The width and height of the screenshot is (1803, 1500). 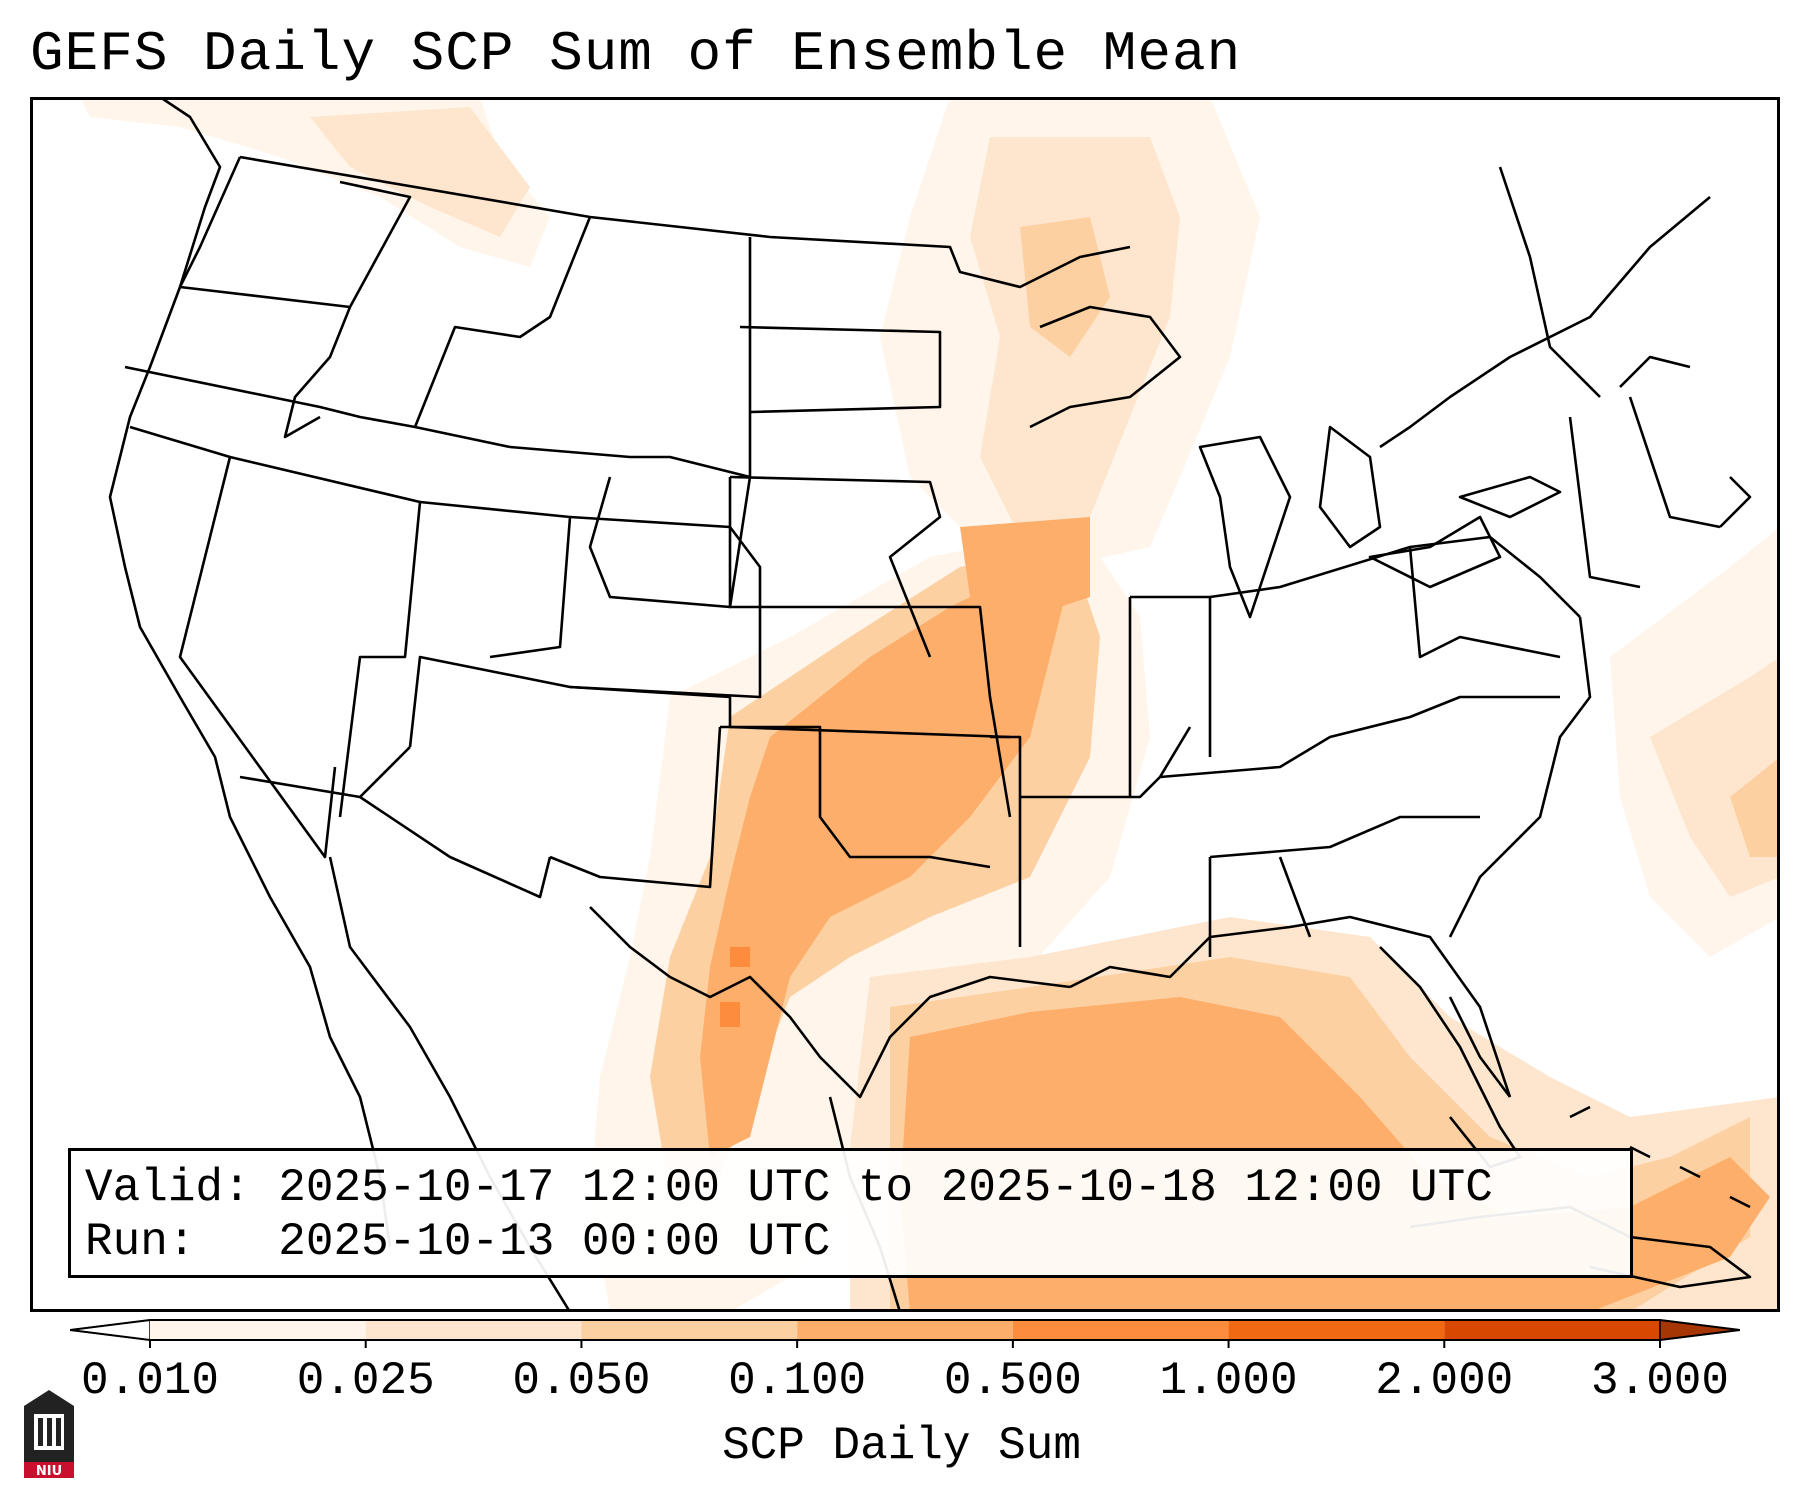 What do you see at coordinates (49, 1434) in the screenshot?
I see `niu-logo: NIU` at bounding box center [49, 1434].